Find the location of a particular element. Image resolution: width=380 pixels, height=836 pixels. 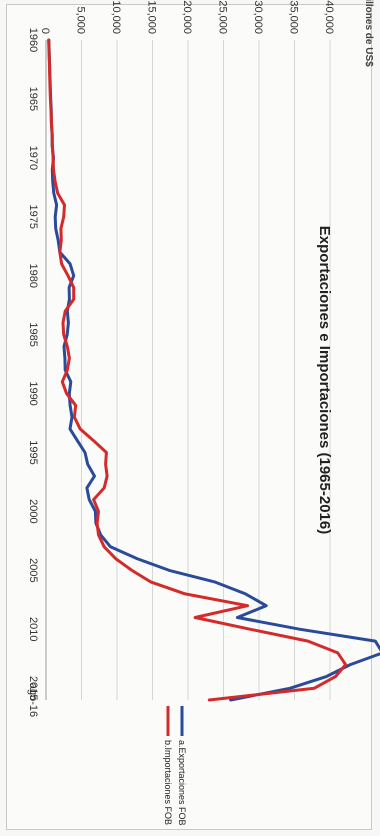

y-tick-label: 30,000 is located at coordinates (258, 17).